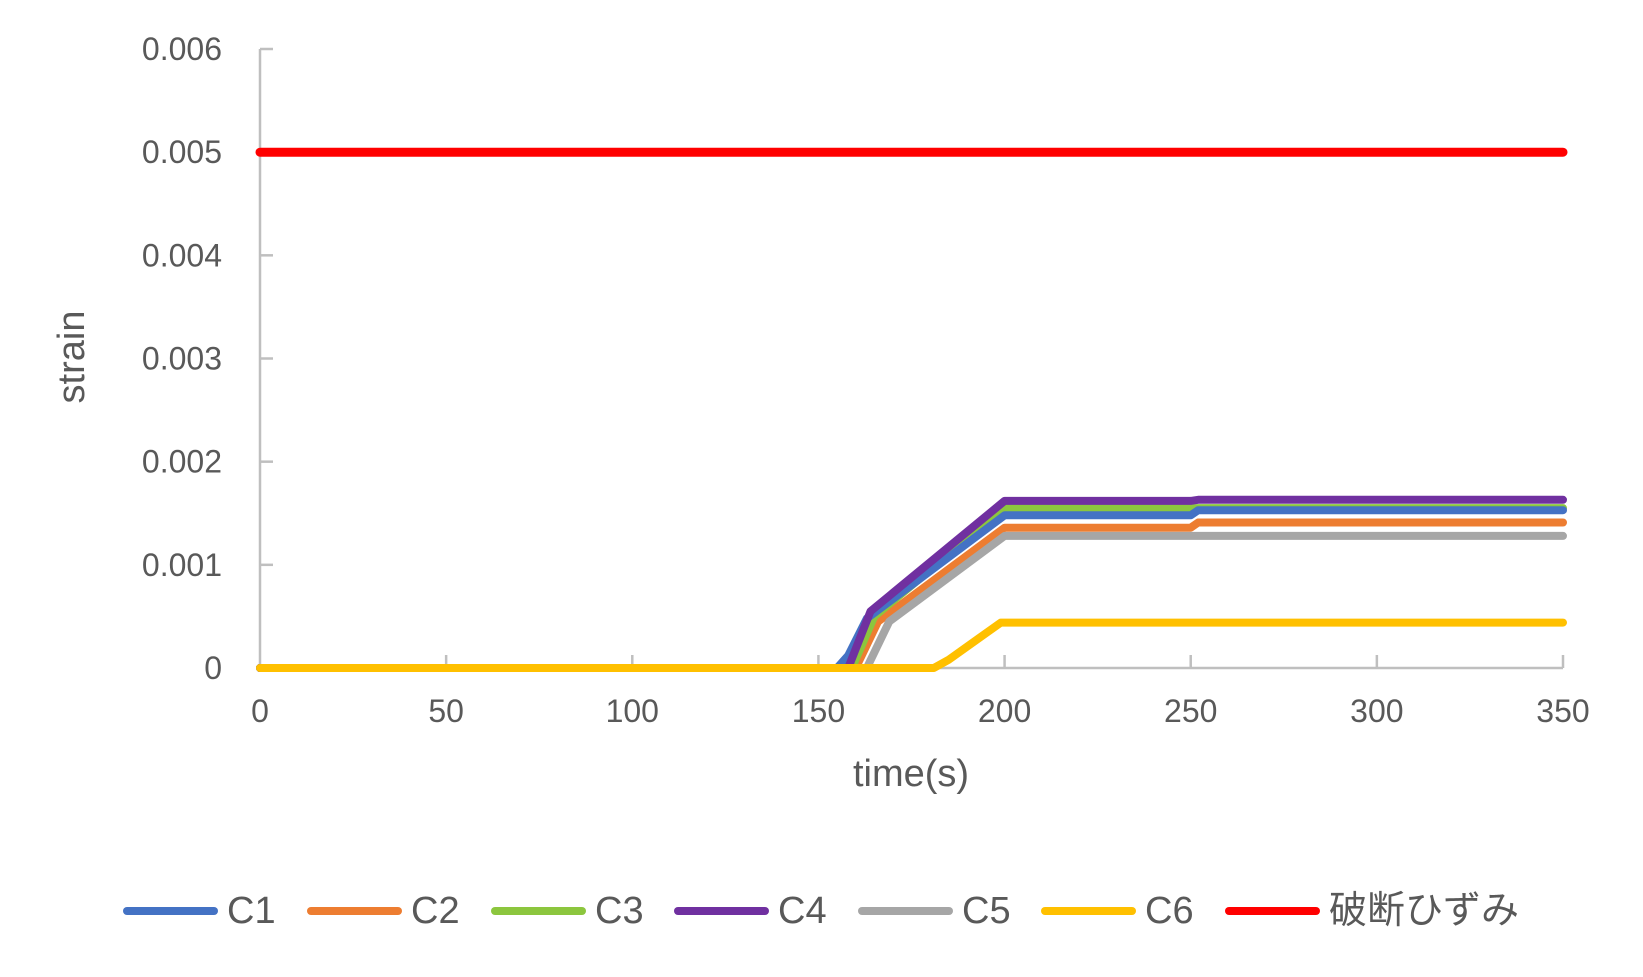 The width and height of the screenshot is (1643, 977). What do you see at coordinates (1190, 711) in the screenshot?
I see `x-tick-label-250: 250` at bounding box center [1190, 711].